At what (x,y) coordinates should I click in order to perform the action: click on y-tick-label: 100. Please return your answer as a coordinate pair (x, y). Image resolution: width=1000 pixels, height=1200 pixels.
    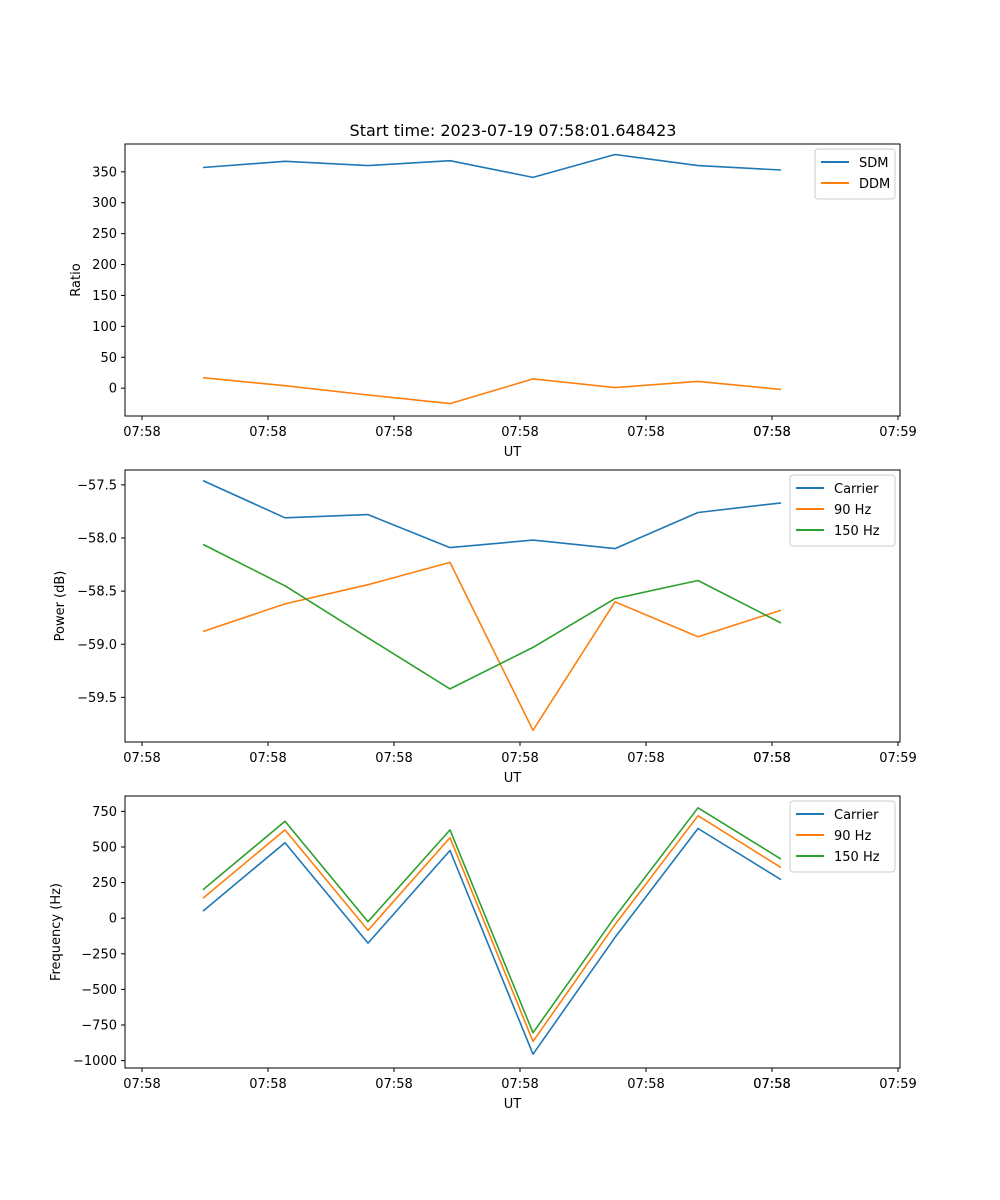
    Looking at the image, I should click on (104, 327).